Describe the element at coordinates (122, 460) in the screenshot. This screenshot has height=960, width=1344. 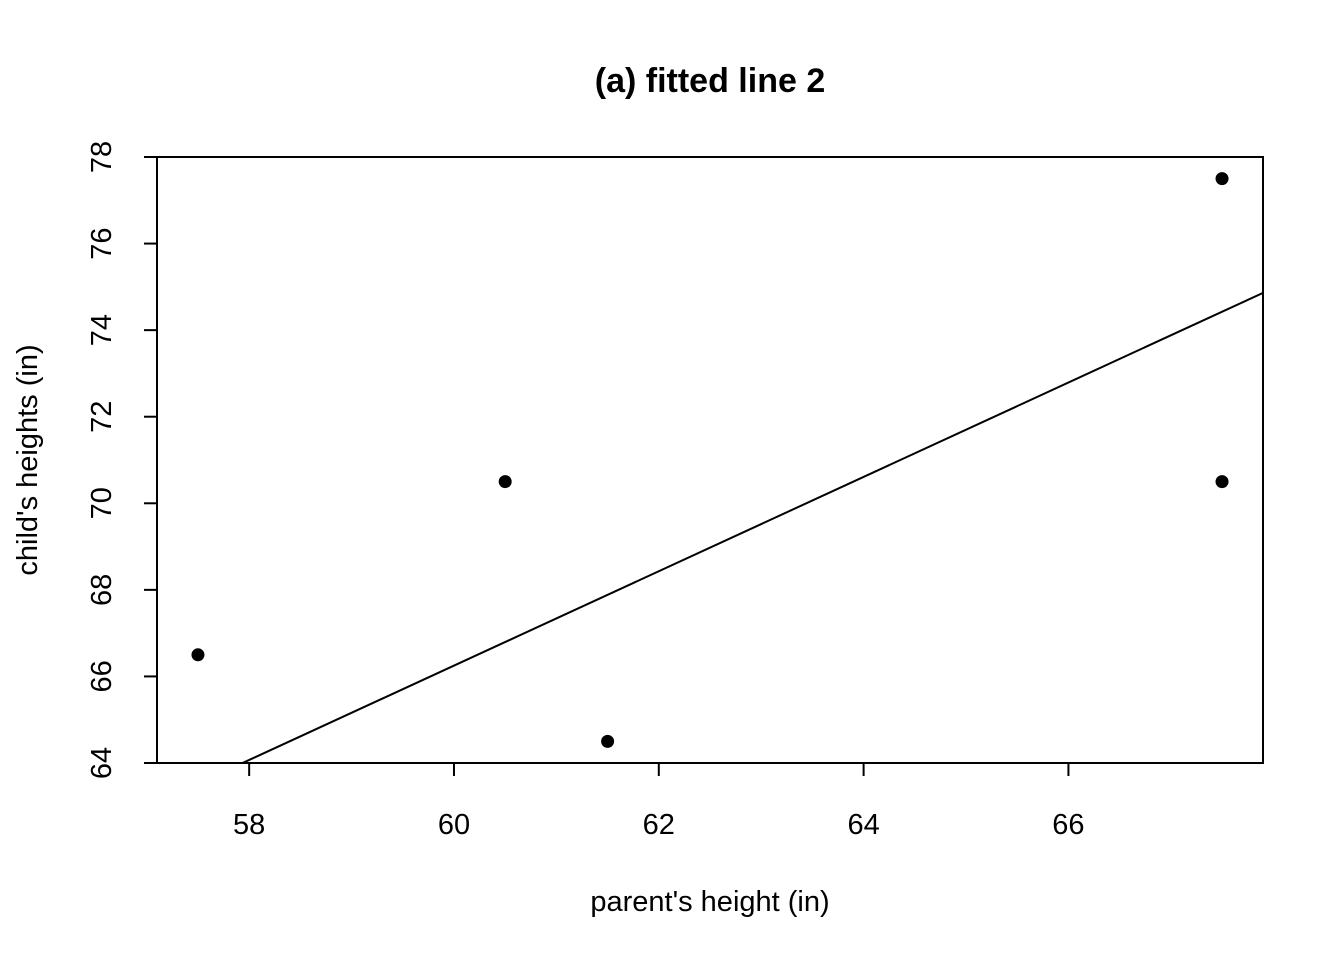
I see `y-axis: 64 66 68 70 72 74 76 78` at that location.